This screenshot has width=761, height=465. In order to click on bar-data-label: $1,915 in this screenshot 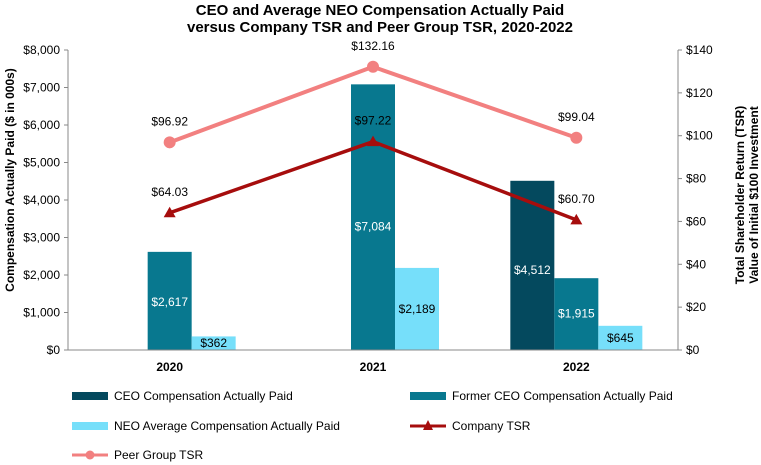, I will do `click(576, 314)`.